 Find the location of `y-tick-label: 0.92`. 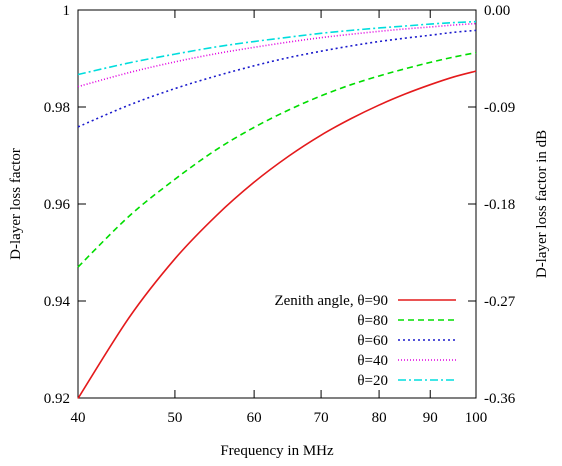

y-tick-label: 0.92 is located at coordinates (57, 399).